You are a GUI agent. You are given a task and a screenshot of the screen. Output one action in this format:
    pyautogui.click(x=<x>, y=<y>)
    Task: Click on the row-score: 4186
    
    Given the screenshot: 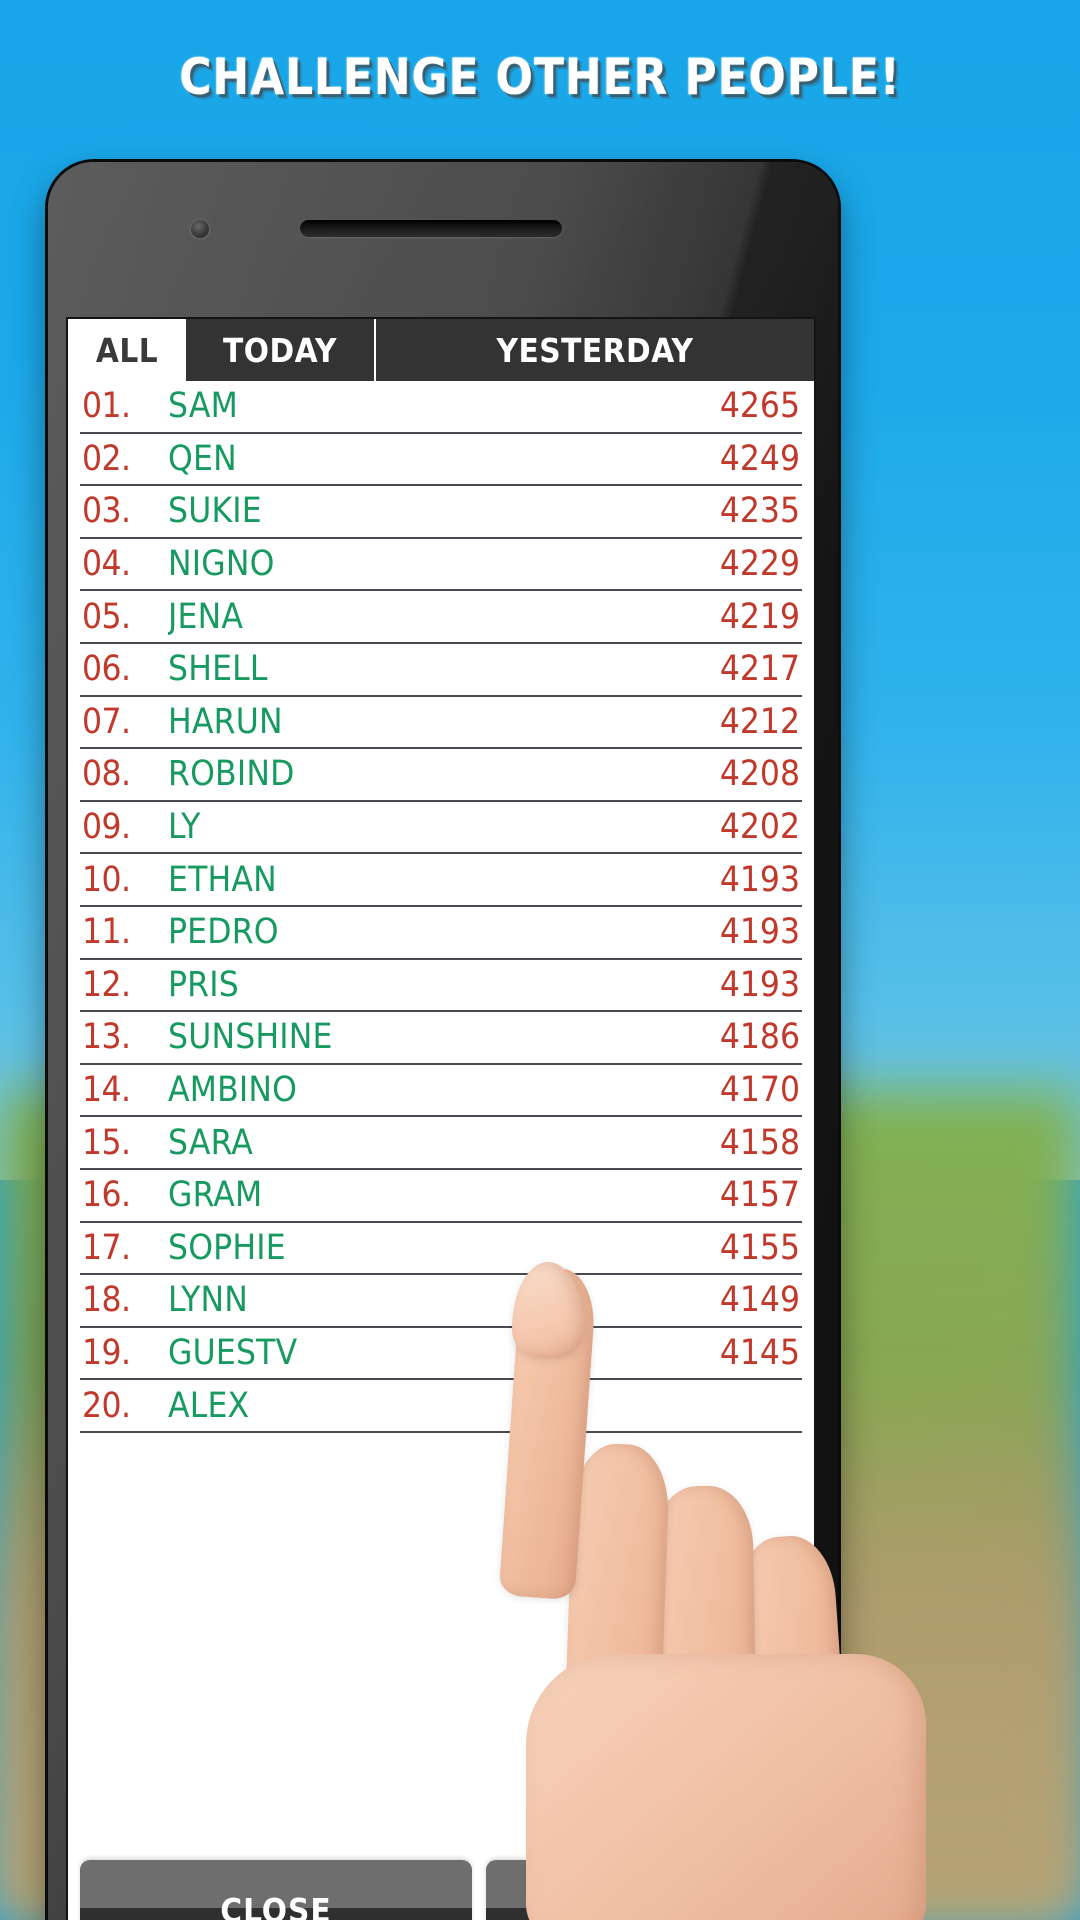 What is the action you would take?
    pyautogui.click(x=759, y=1037)
    